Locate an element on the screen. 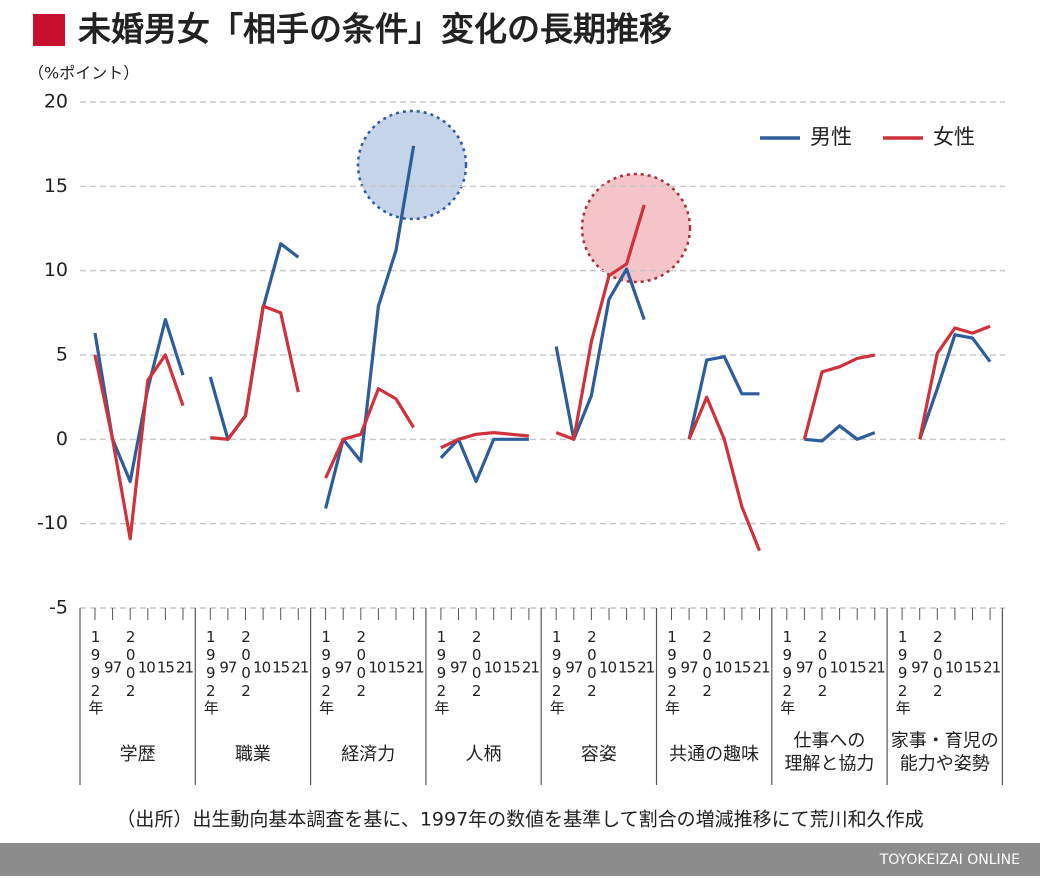  title-marker is located at coordinates (49, 30).